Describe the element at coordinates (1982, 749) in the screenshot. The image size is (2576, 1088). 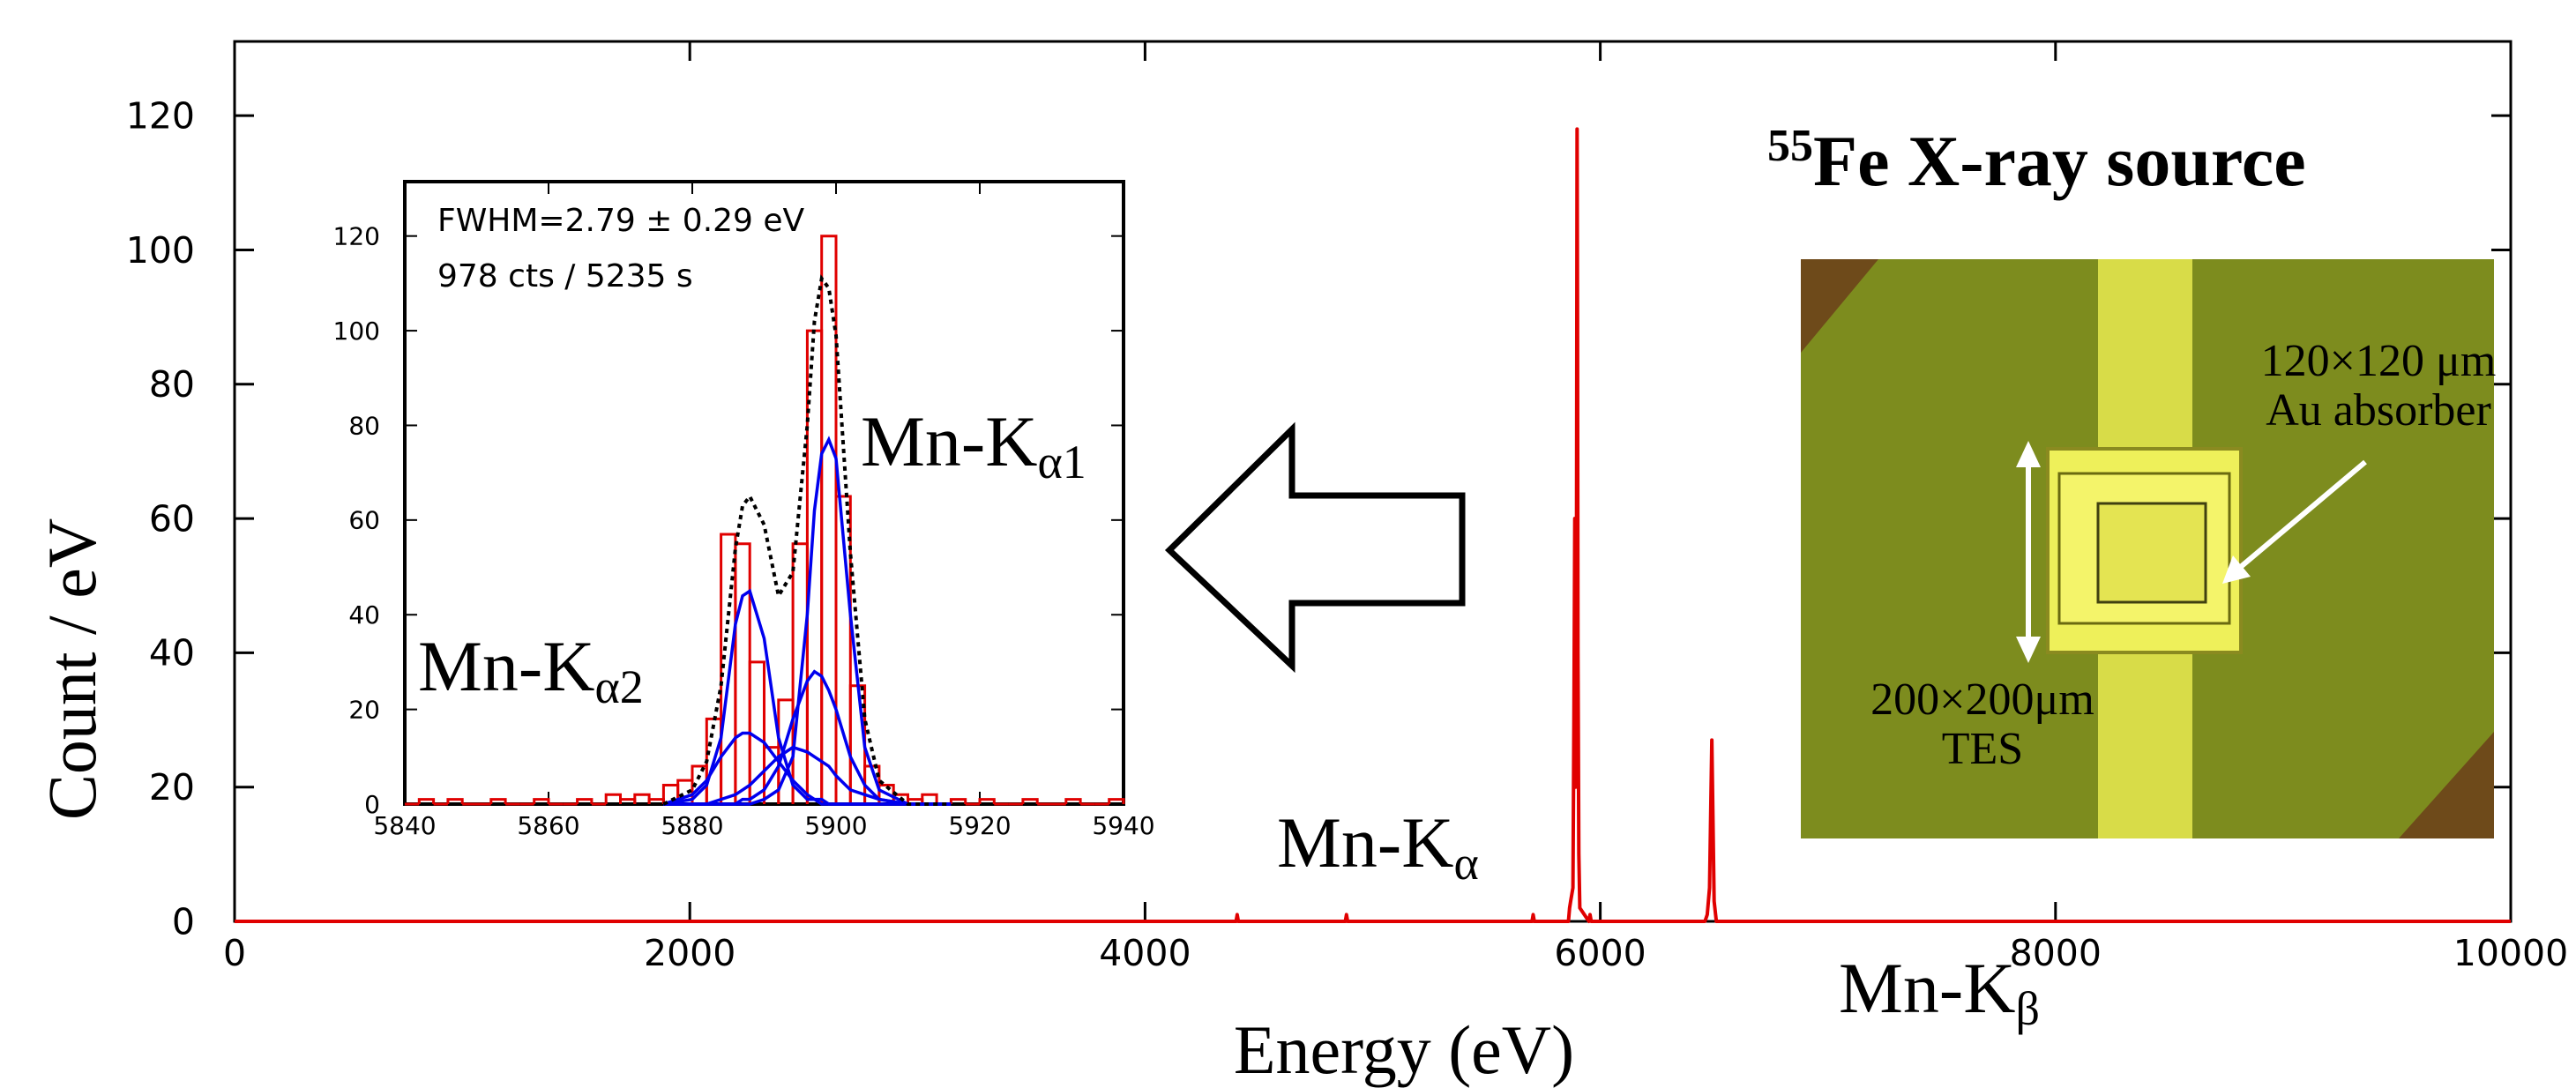
I see `photo-label: TES` at that location.